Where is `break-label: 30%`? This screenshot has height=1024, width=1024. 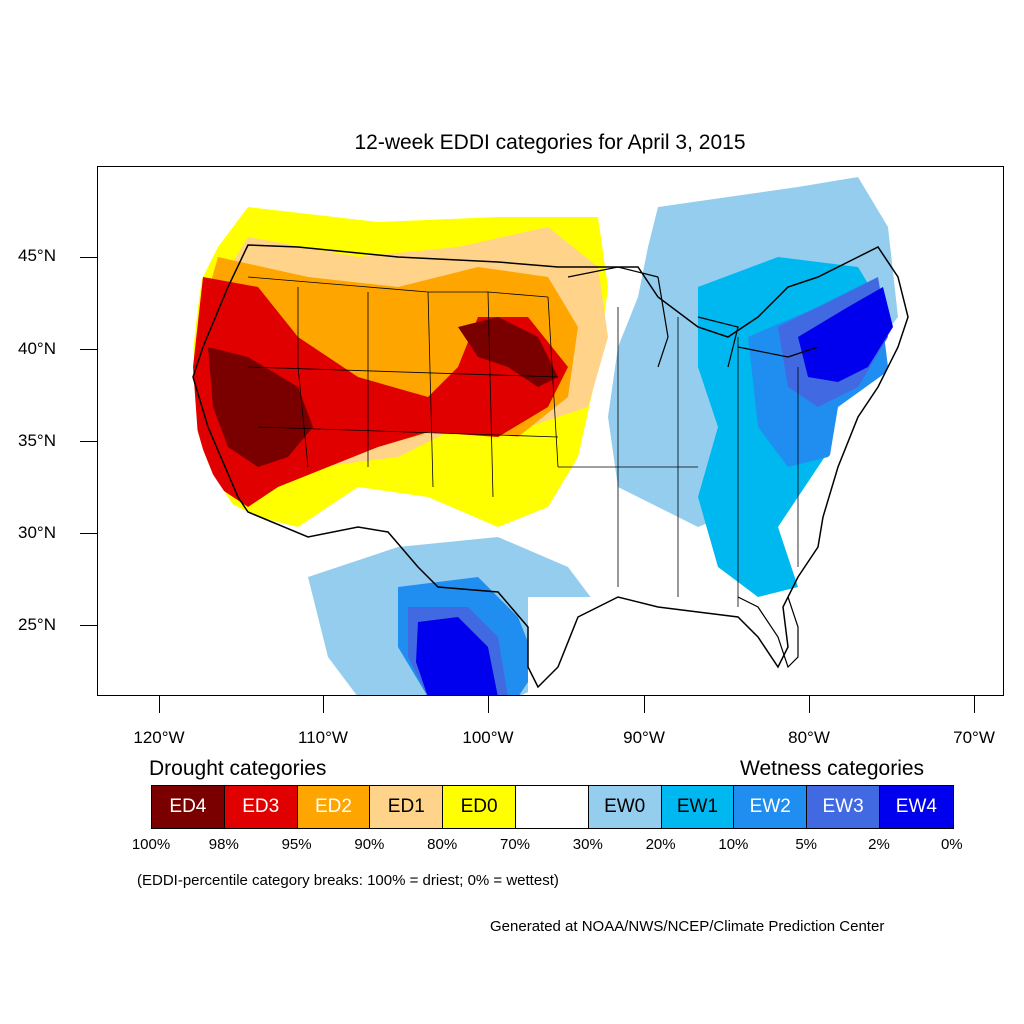
break-label: 30% is located at coordinates (587, 844).